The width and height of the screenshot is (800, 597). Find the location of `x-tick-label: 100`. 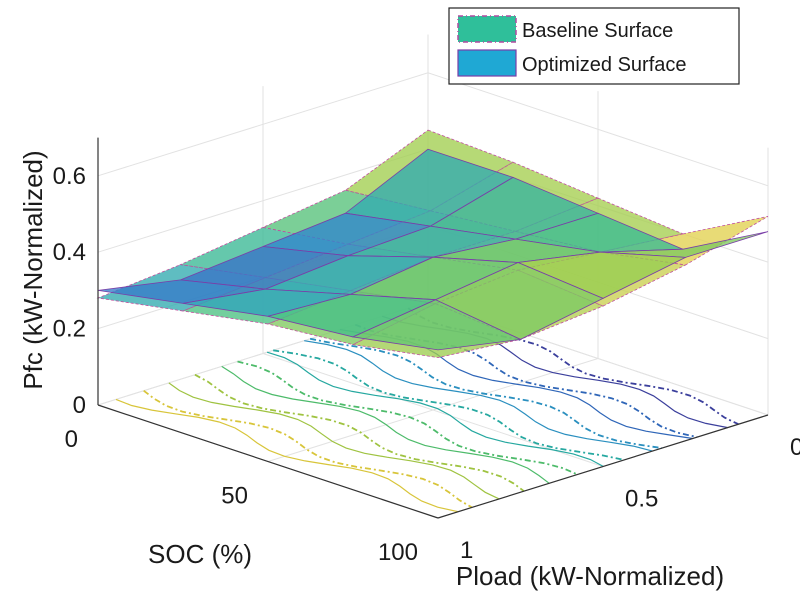

x-tick-label: 100 is located at coordinates (398, 552).